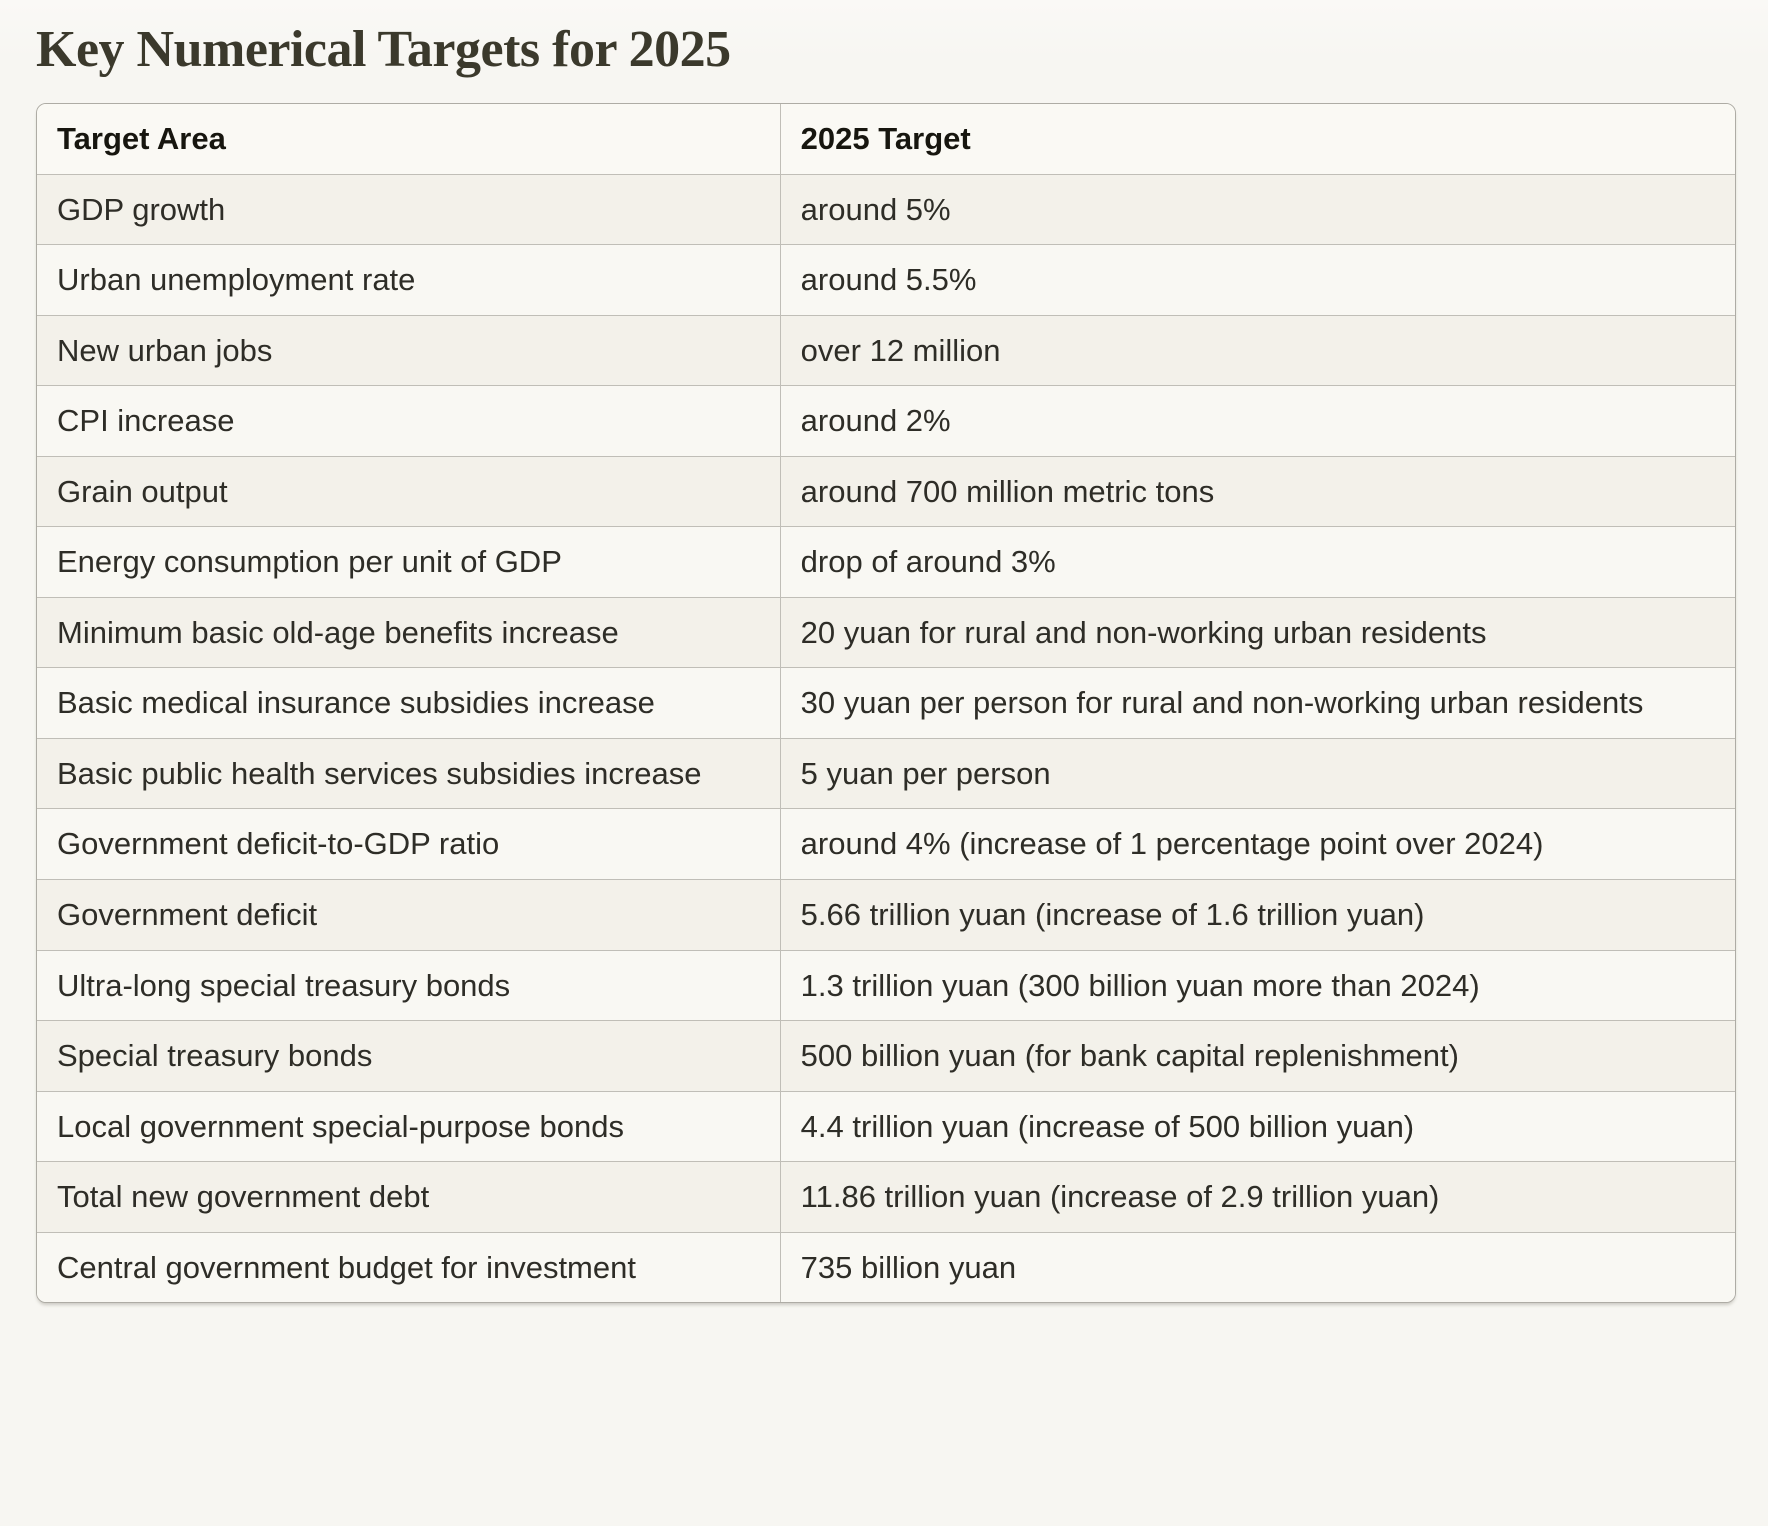 This screenshot has width=1768, height=1526. I want to click on target-area-cell: Special treasury bonds, so click(409, 1056).